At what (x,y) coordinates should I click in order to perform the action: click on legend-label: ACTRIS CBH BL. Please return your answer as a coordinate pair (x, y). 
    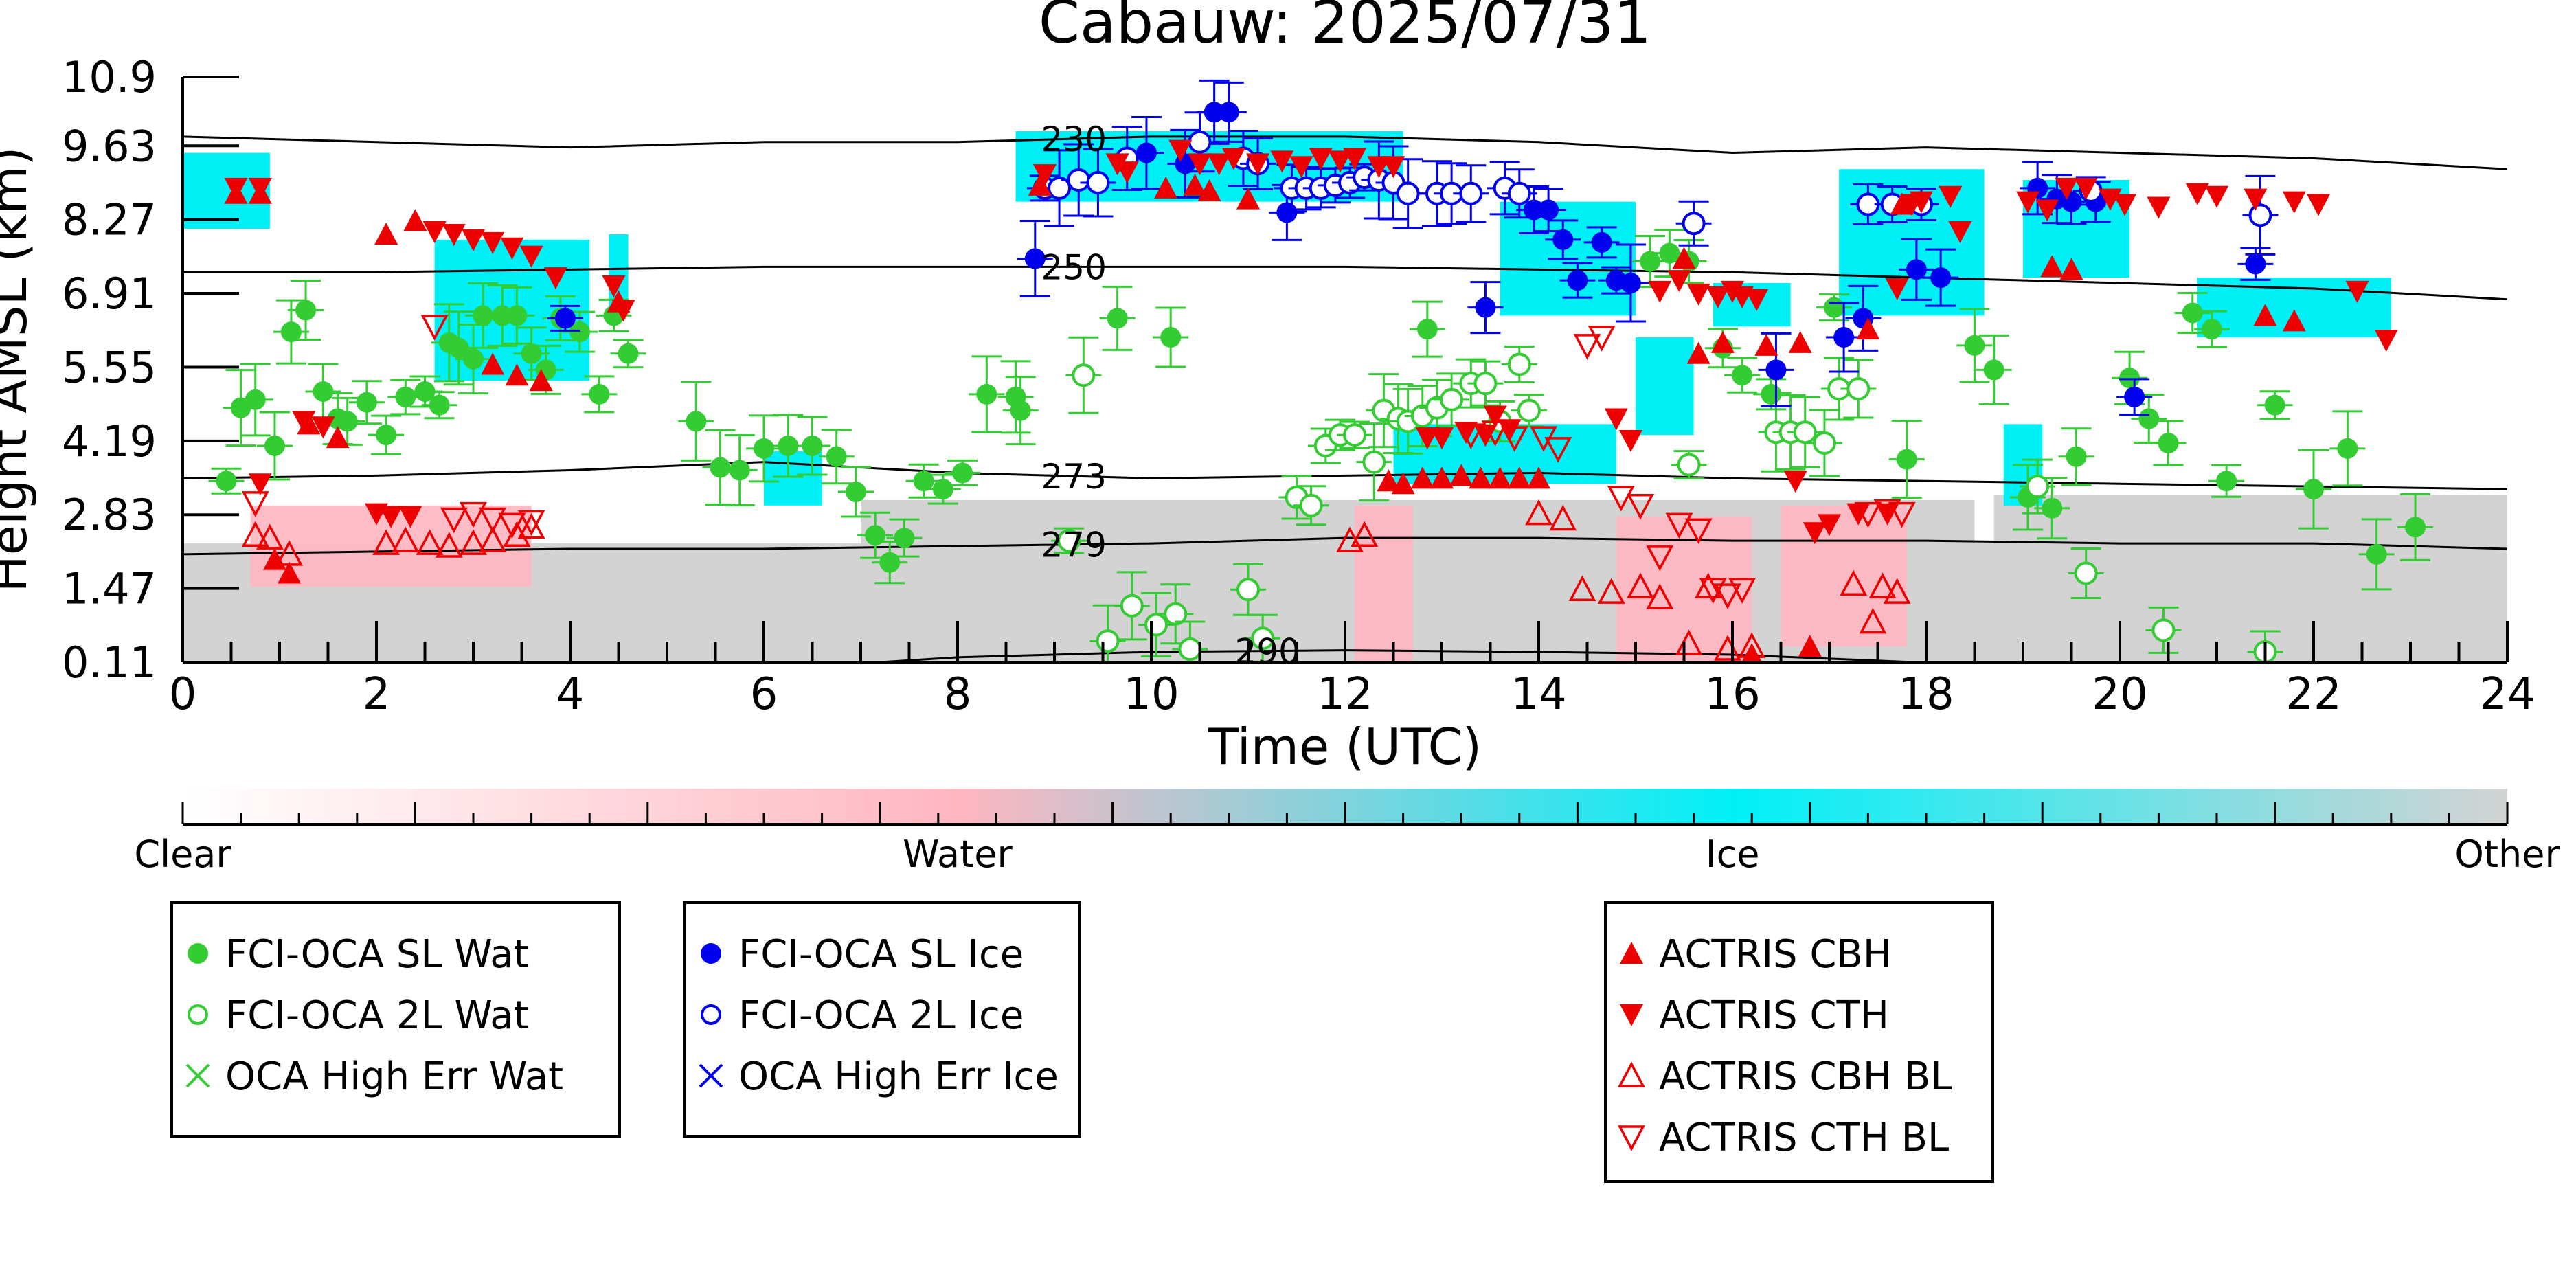
    Looking at the image, I should click on (1805, 1076).